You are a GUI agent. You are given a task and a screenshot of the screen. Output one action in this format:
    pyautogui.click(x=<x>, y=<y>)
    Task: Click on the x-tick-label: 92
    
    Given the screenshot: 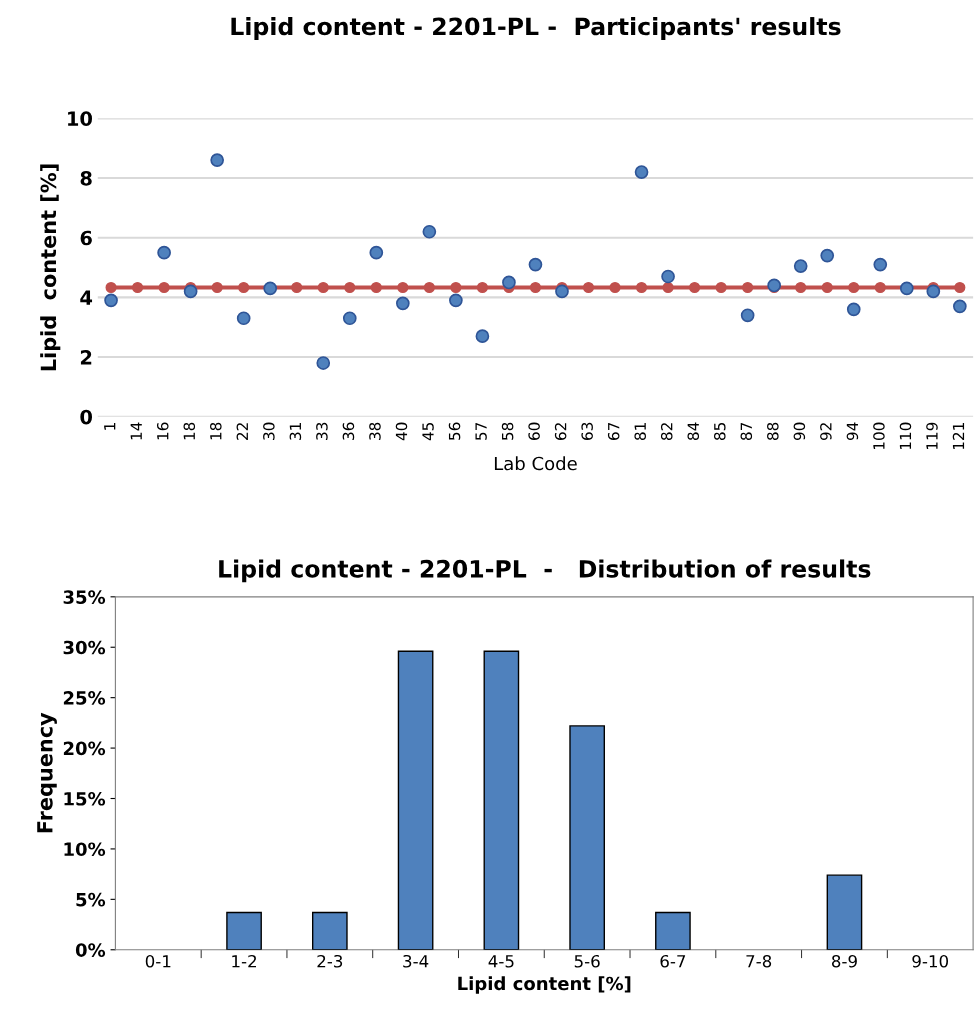 What is the action you would take?
    pyautogui.click(x=826, y=432)
    